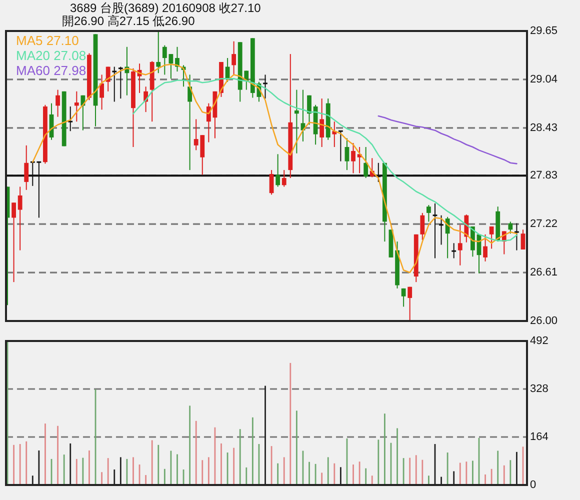  Describe the element at coordinates (448, 139) in the screenshot. I see `line-series` at that location.